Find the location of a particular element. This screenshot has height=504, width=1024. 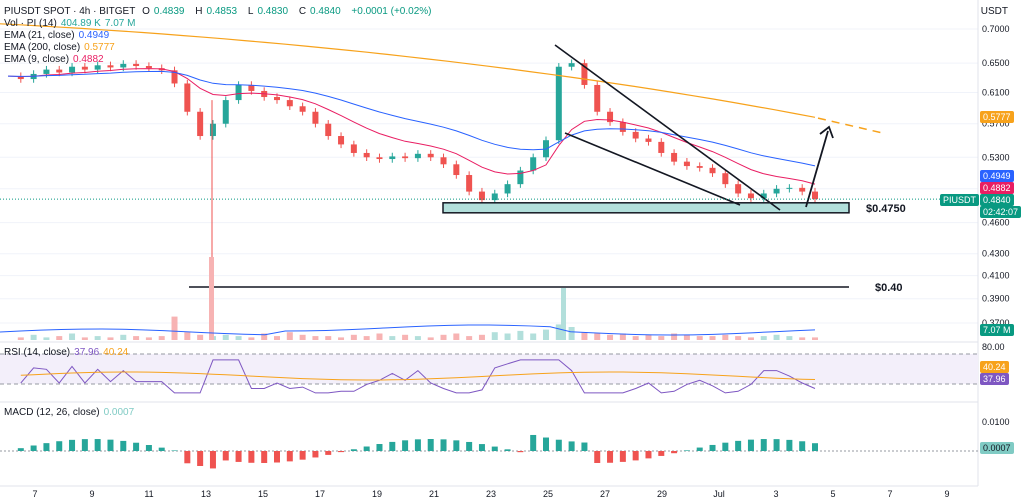

ema200-projection is located at coordinates (851, 126).